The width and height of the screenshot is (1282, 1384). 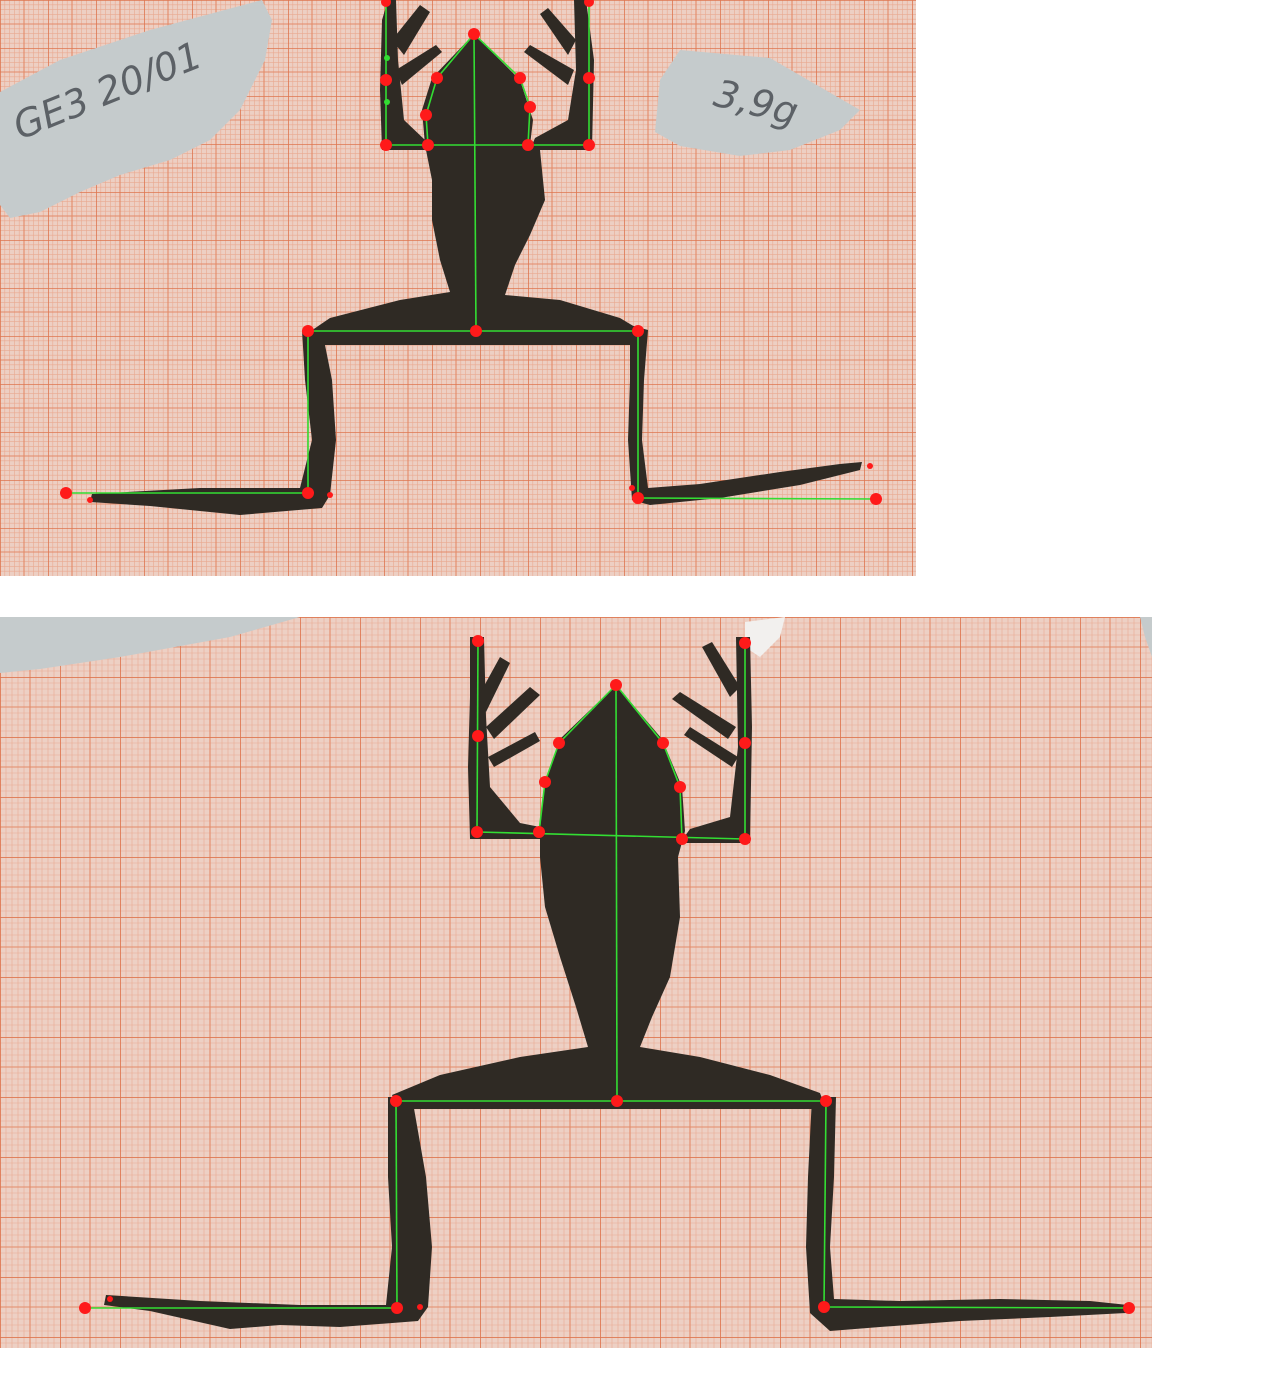 I want to click on paper-tag-edge, so click(x=1146, y=637).